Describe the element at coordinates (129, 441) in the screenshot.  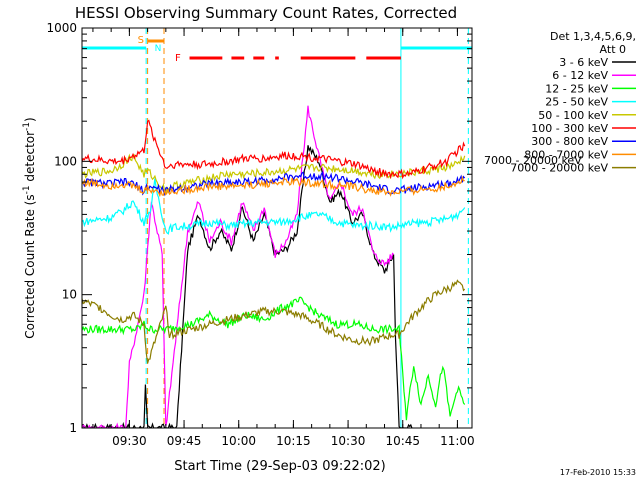
I see `x-tick-label: 09:30` at that location.